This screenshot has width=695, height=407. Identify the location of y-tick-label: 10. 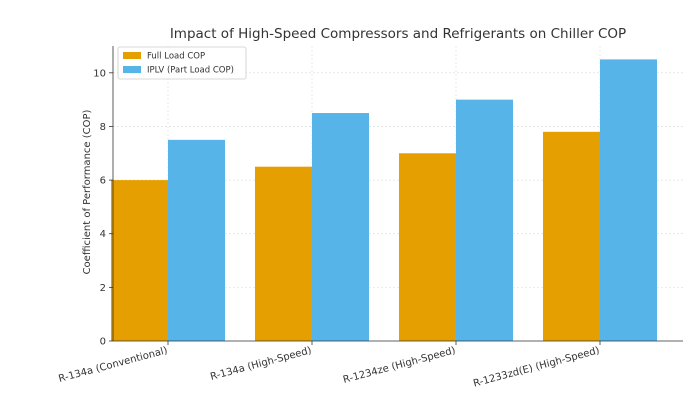
(99, 73).